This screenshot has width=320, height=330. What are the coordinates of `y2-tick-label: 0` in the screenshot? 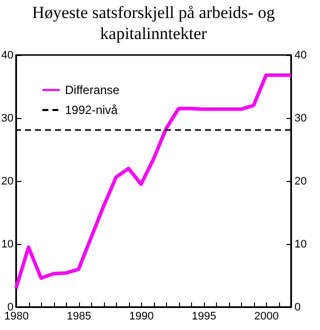 It's located at (297, 308).